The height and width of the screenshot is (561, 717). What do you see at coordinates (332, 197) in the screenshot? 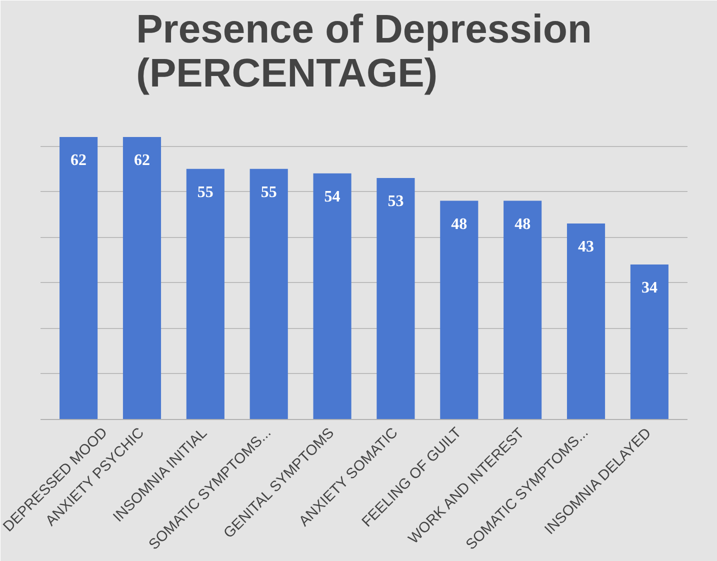
I see `data-label: 54` at bounding box center [332, 197].